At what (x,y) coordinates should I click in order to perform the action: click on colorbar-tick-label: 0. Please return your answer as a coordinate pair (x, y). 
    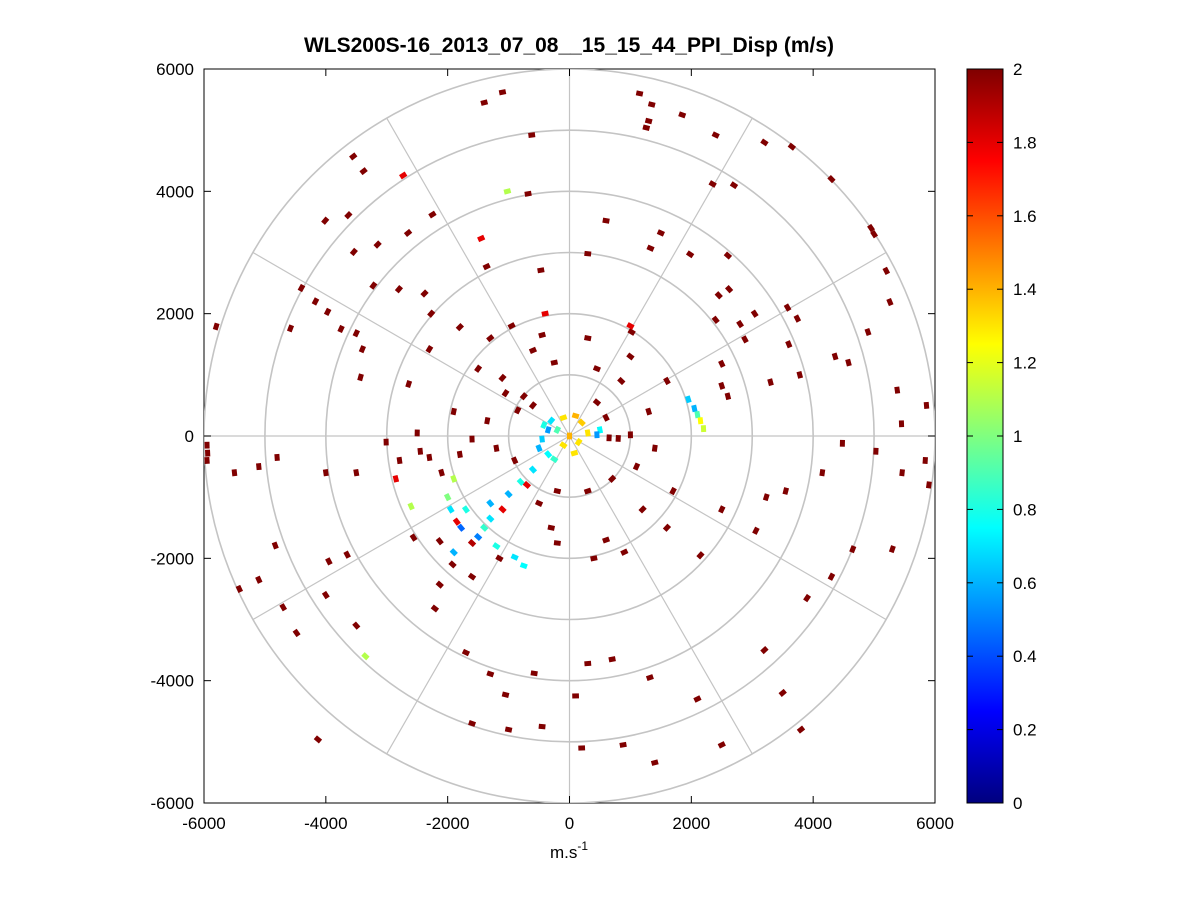
    Looking at the image, I should click on (1017, 803).